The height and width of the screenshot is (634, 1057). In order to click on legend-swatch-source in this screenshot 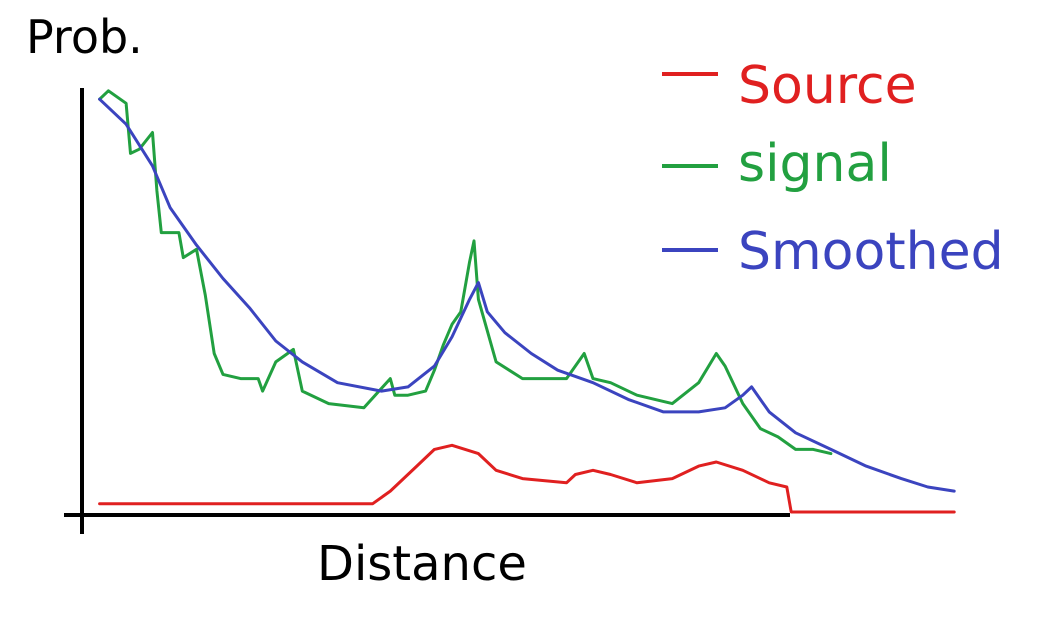, I will do `click(690, 74)`.